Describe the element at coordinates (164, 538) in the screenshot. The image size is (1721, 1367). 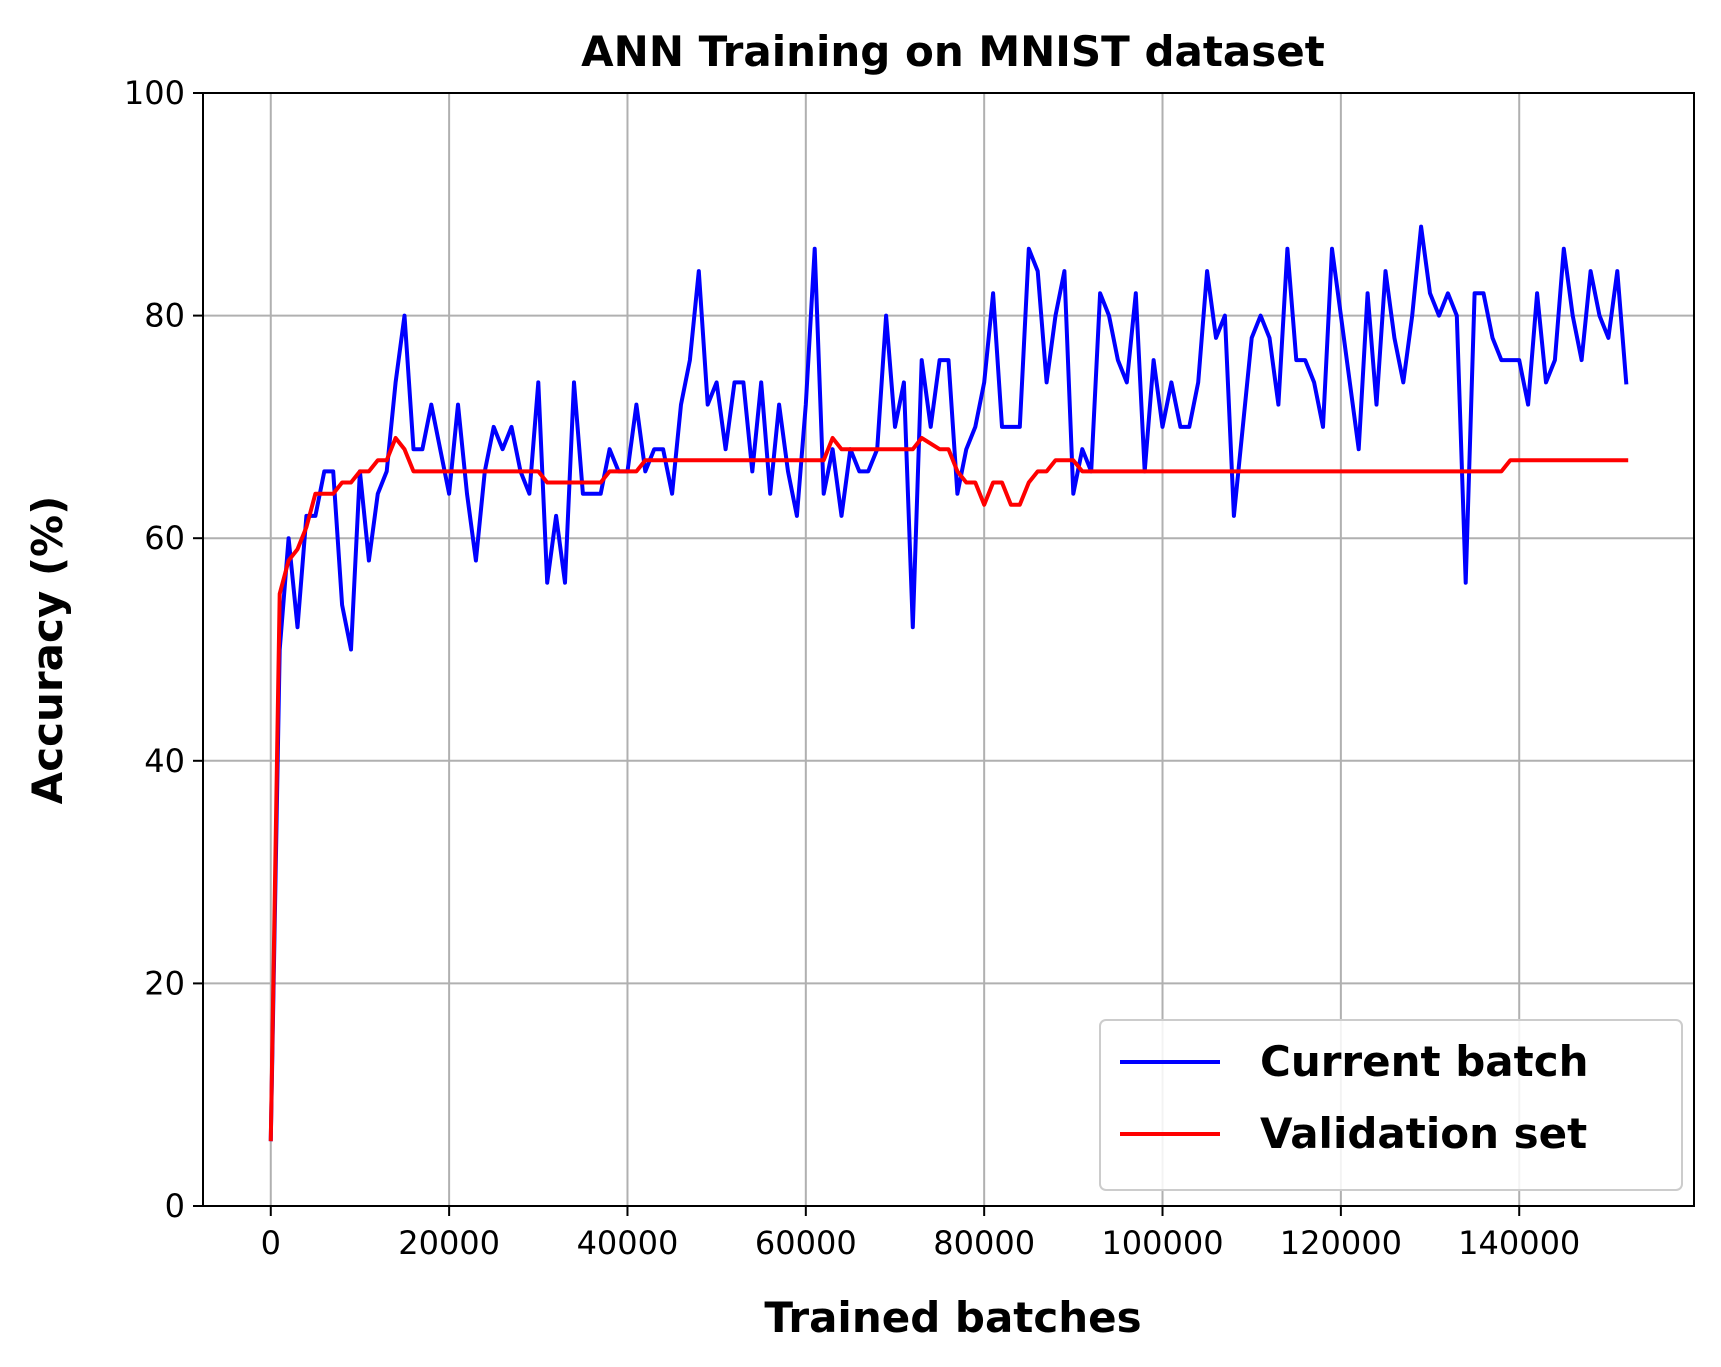
I see `y-tick-label: 60` at that location.